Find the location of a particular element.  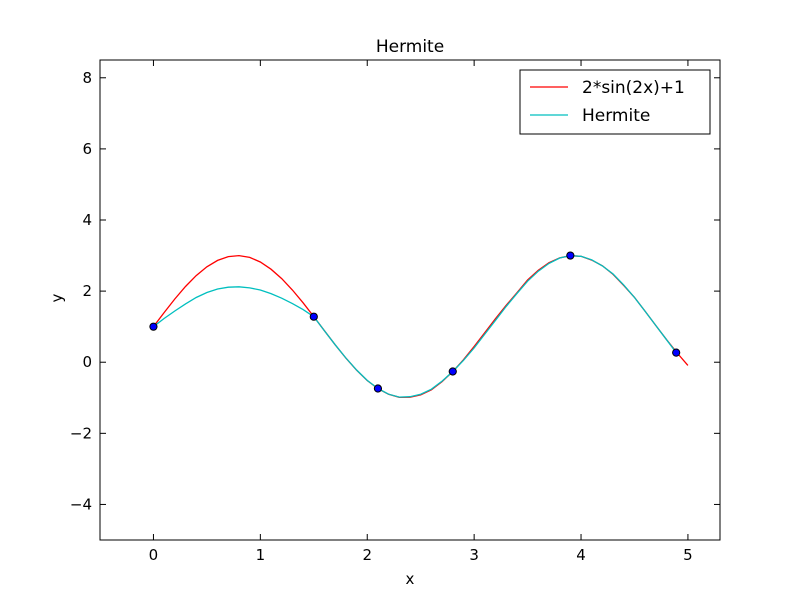

legend-box is located at coordinates (615, 102).